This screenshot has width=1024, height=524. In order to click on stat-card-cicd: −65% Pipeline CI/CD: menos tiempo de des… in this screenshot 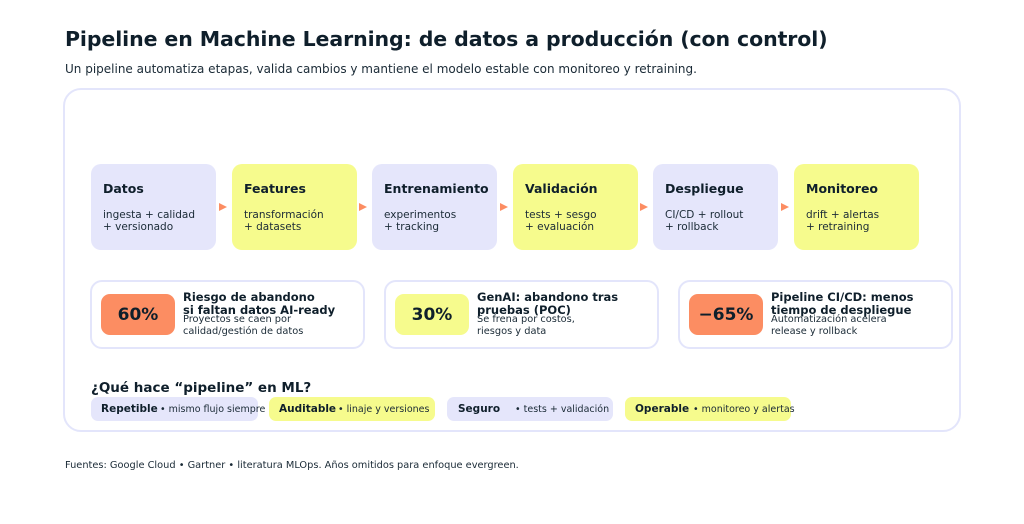, I will do `click(815, 314)`.